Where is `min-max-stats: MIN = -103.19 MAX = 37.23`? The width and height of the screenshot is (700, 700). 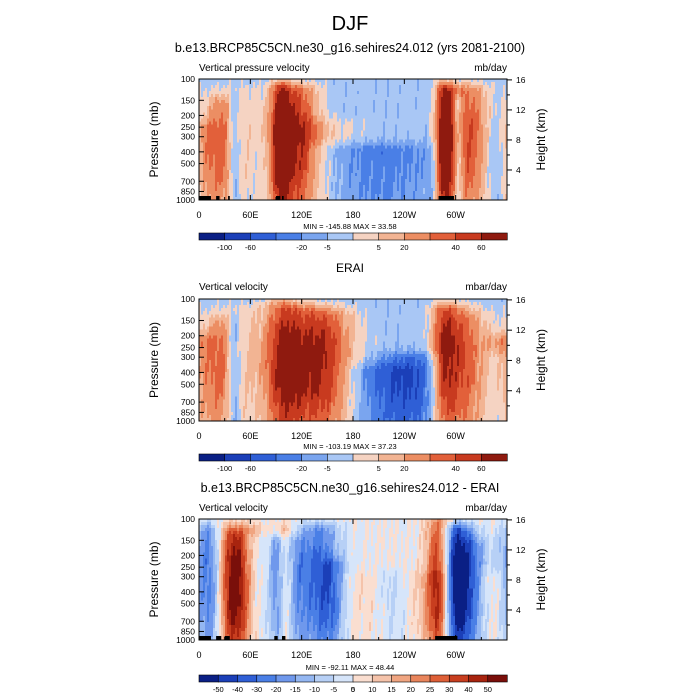 min-max-stats: MIN = -103.19 MAX = 37.23 is located at coordinates (349, 446).